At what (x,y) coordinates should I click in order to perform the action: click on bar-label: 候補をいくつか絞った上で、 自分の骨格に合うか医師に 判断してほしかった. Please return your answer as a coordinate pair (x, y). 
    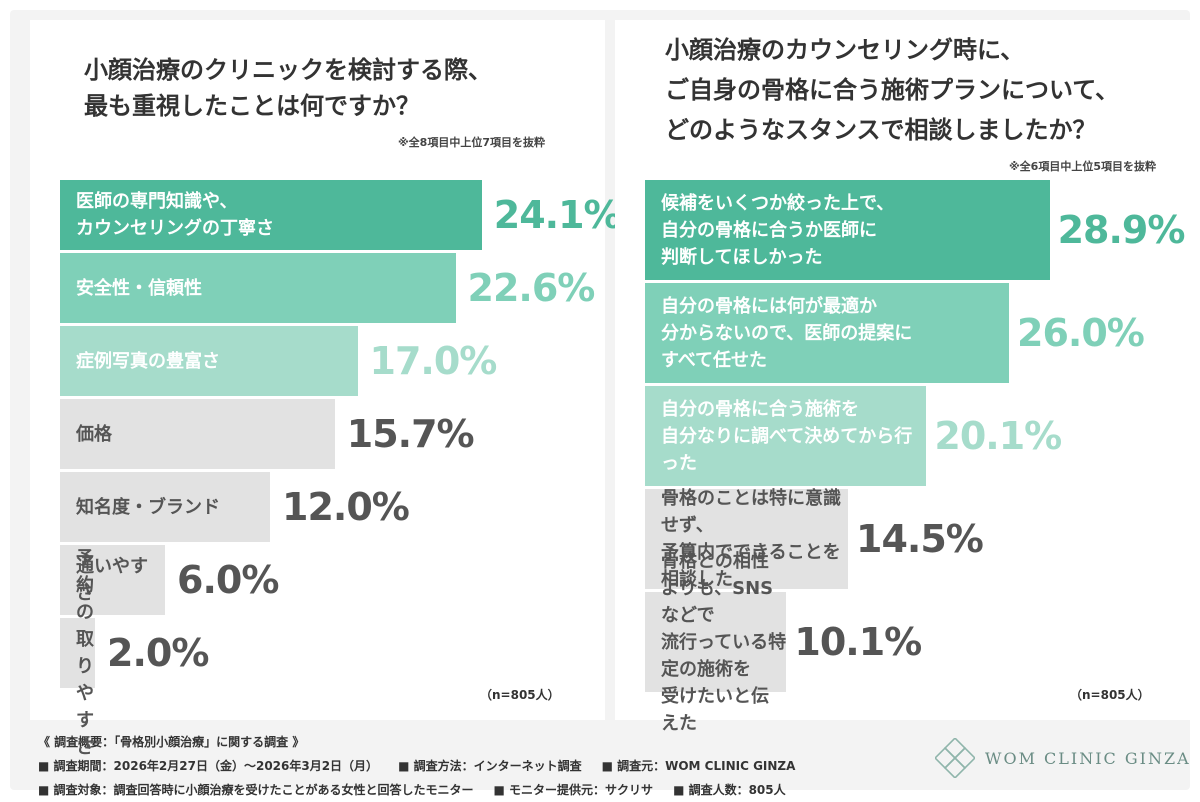
    Looking at the image, I should click on (778, 230).